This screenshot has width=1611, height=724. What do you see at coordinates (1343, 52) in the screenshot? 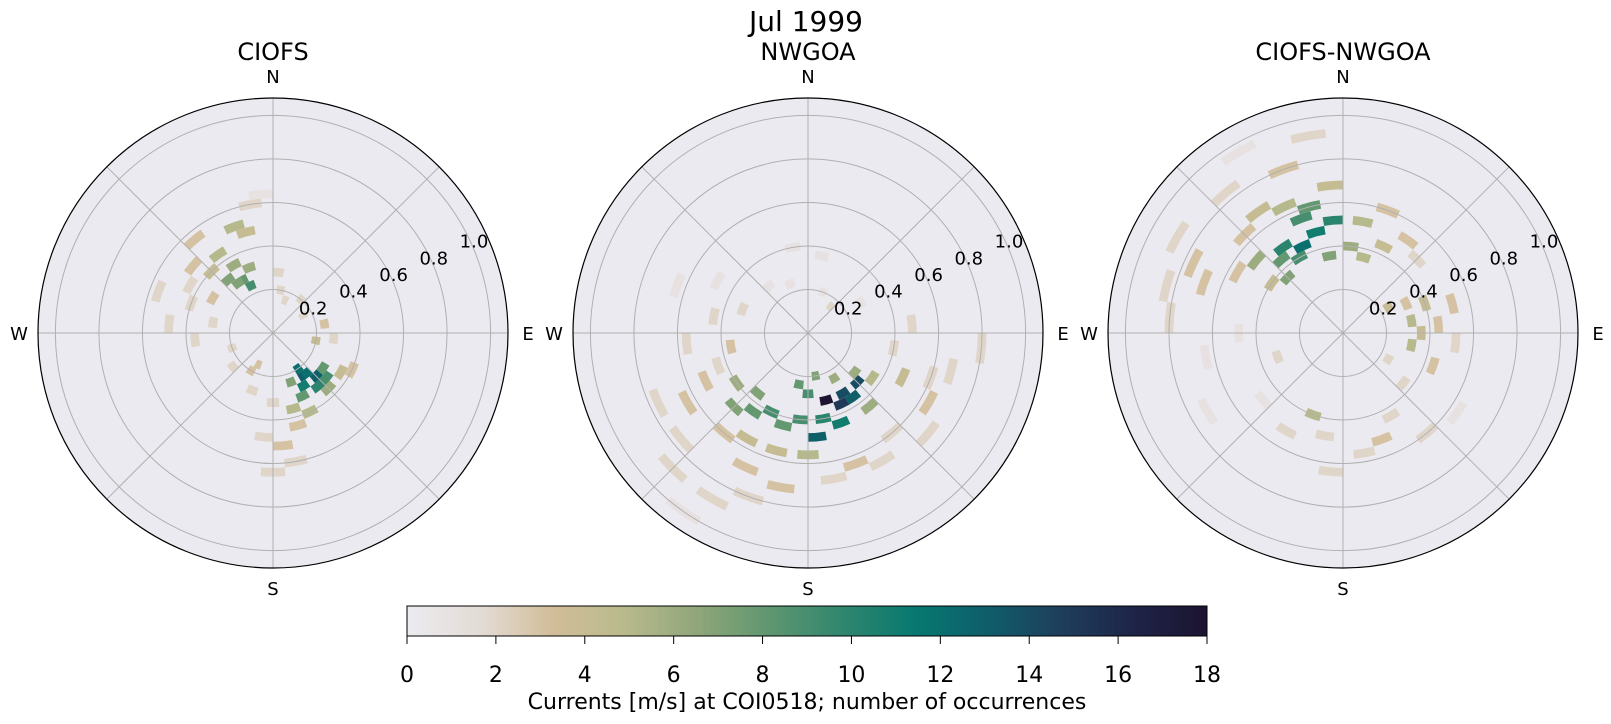
I see `panel-title: CIOFS-NWGOA` at bounding box center [1343, 52].